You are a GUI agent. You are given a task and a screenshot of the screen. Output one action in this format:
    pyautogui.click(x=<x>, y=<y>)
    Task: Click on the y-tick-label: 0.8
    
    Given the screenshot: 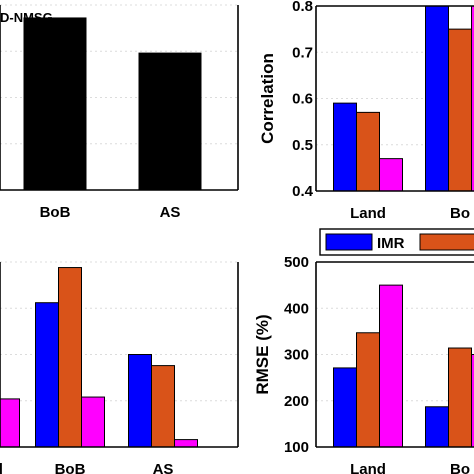 What is the action you would take?
    pyautogui.click(x=302, y=7)
    